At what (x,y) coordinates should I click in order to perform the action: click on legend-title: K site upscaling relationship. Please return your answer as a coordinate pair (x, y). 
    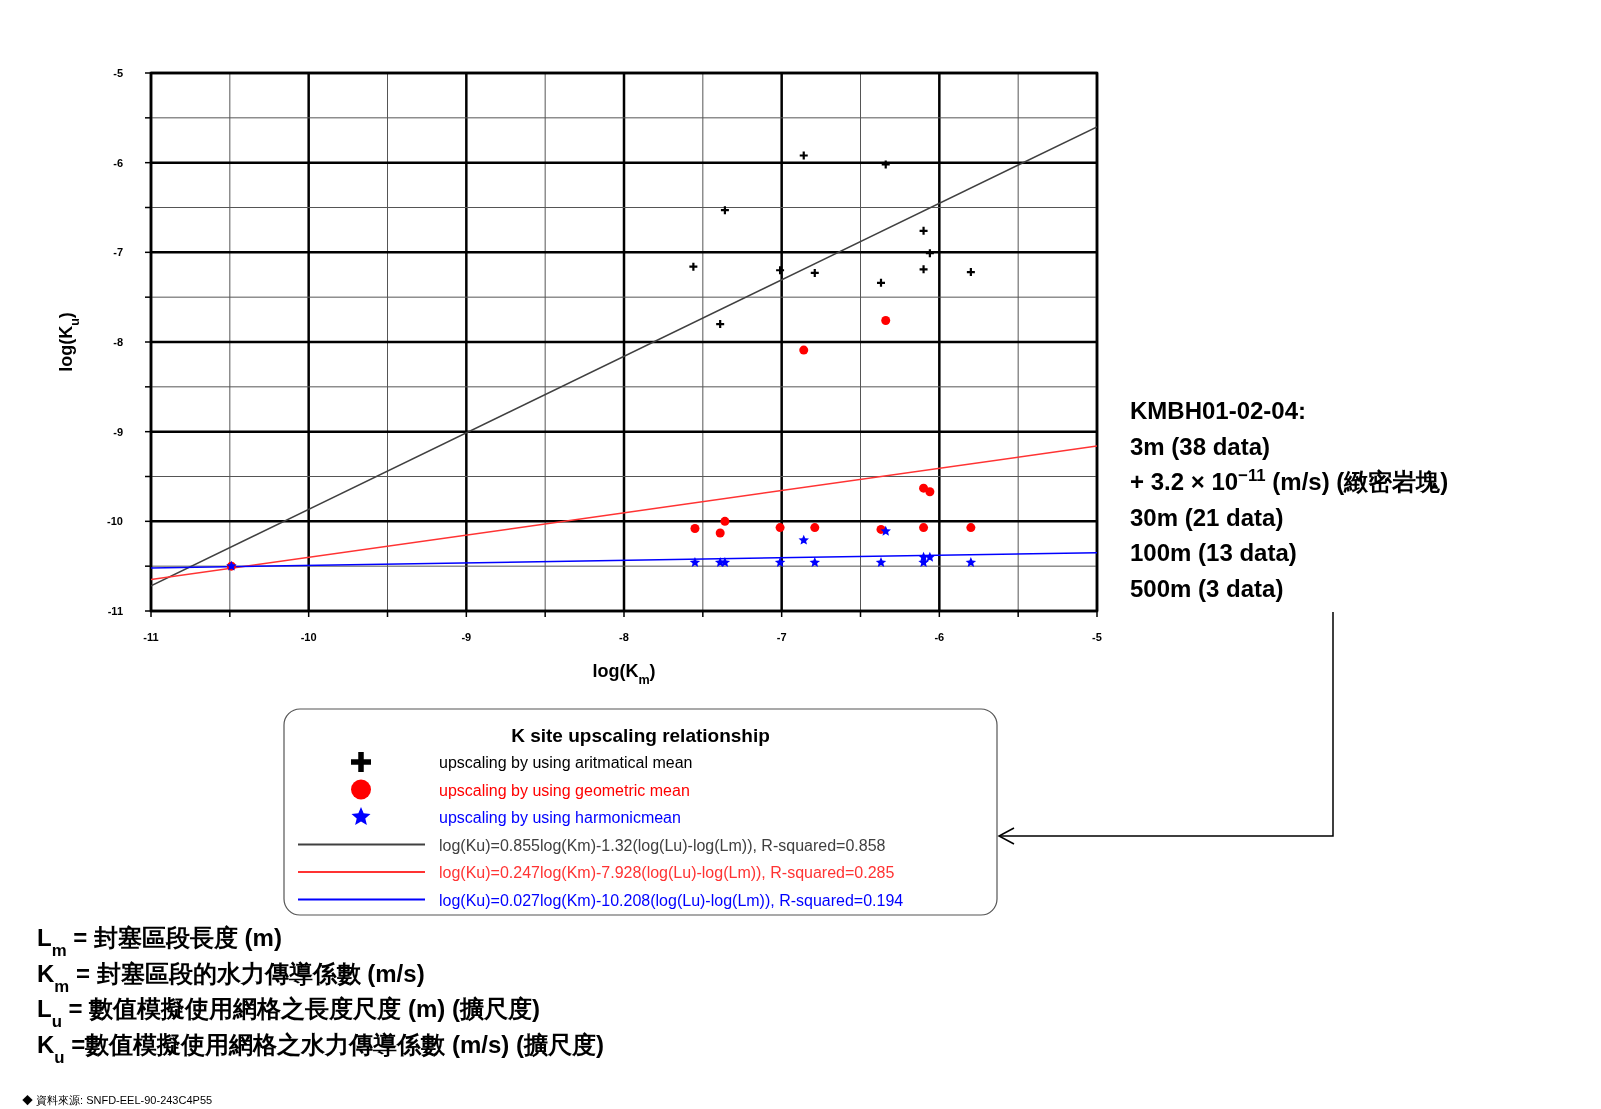
    Looking at the image, I should click on (640, 735).